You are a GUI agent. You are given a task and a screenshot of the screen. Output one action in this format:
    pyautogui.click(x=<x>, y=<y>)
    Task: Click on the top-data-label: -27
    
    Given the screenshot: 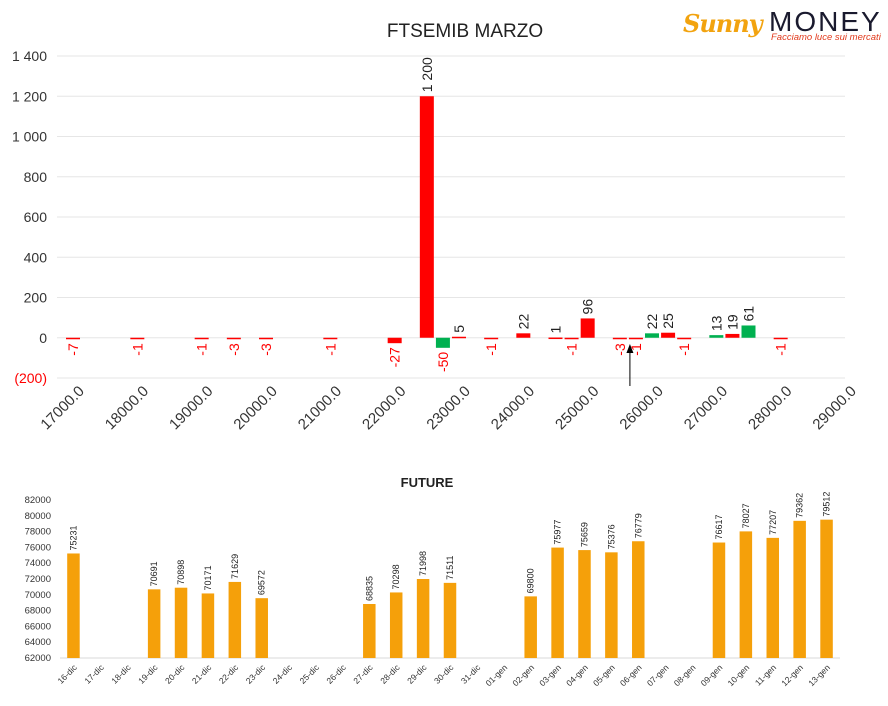 What is the action you would take?
    pyautogui.click(x=395, y=357)
    